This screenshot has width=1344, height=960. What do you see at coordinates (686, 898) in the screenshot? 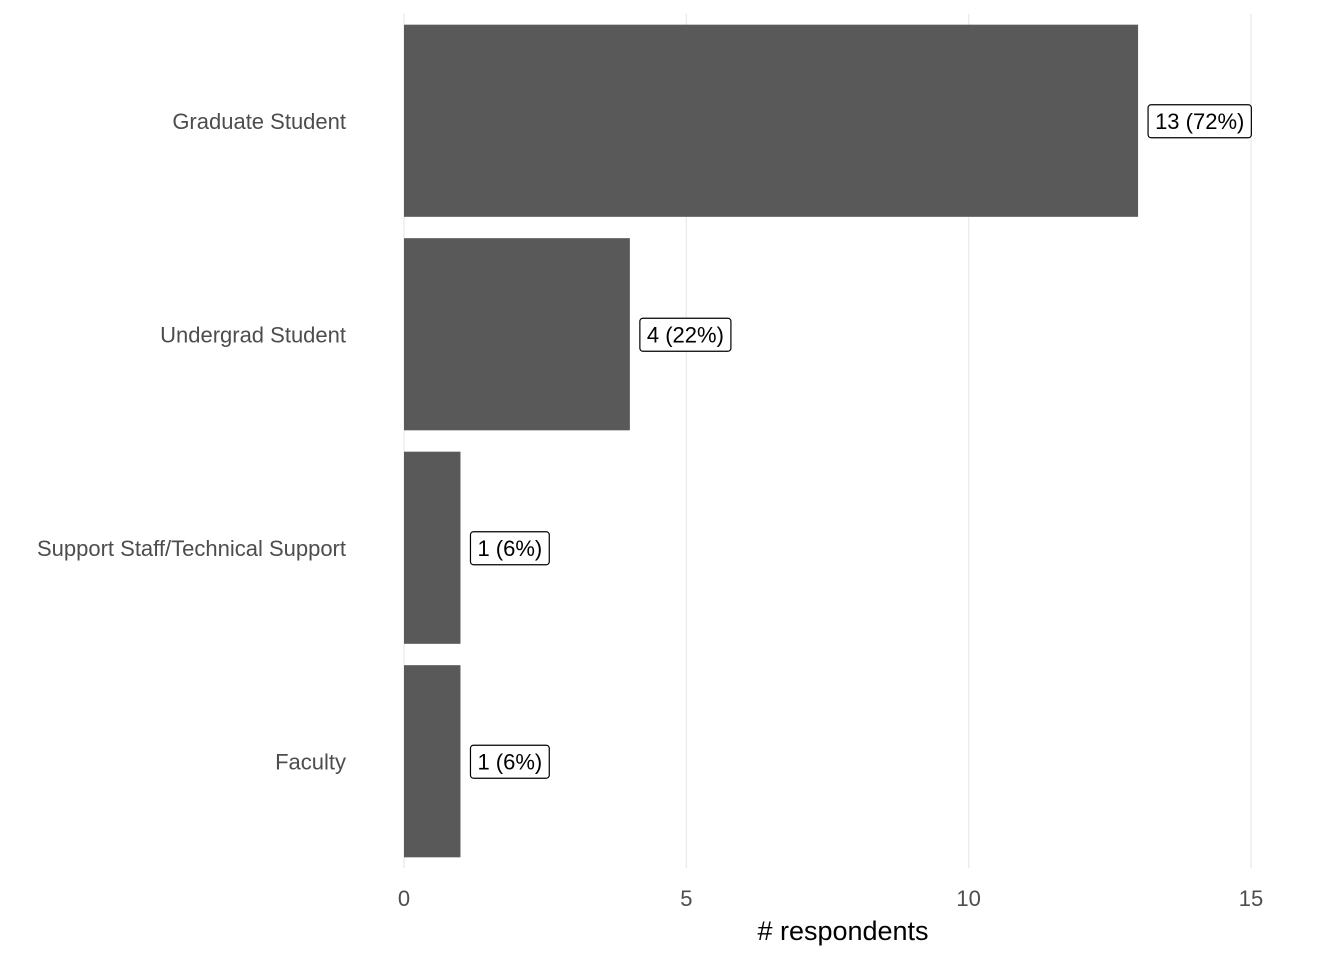
I see `x-tick-label-1: 5` at bounding box center [686, 898].